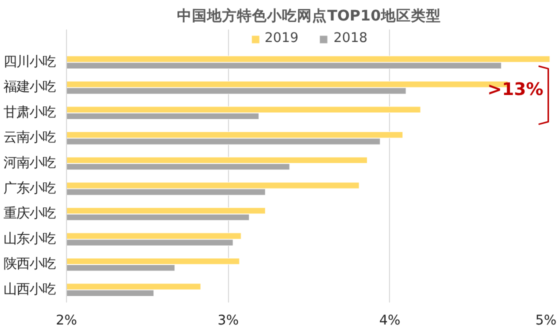 This screenshot has height=333, width=558. I want to click on x-tick-label: 4%, so click(389, 321).